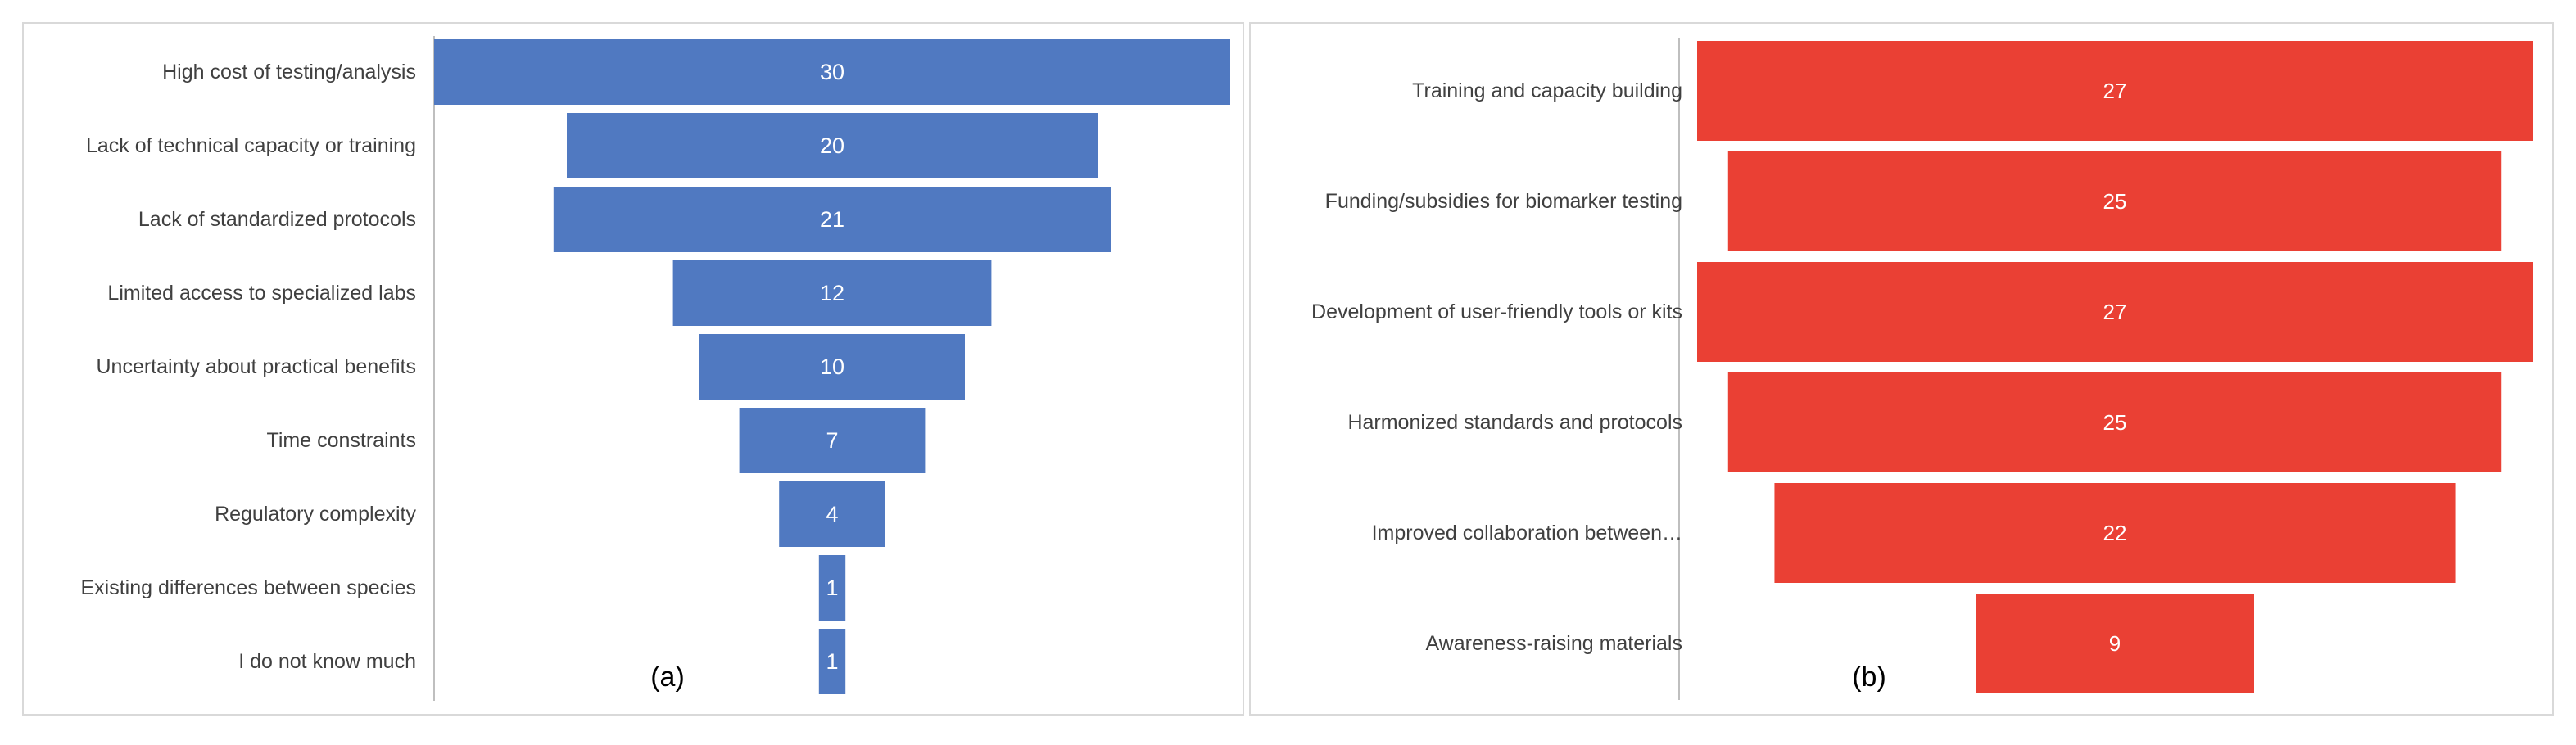 This screenshot has height=745, width=2576. I want to click on data-label: 30, so click(832, 72).